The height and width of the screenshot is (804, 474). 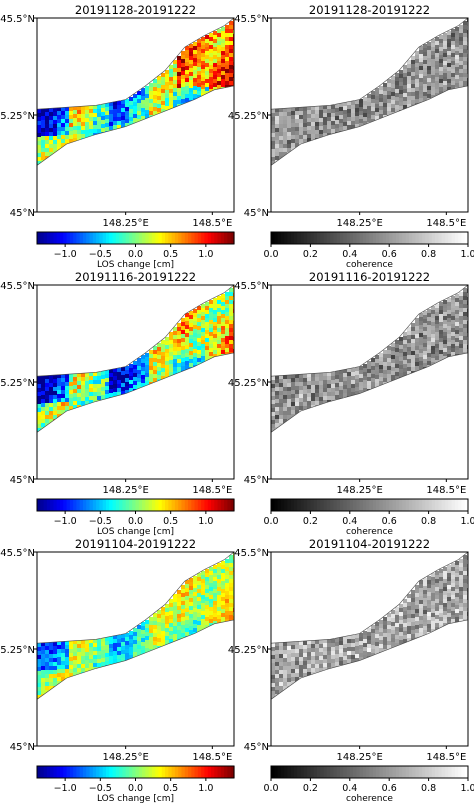 I want to click on colorbar-tick-label: −0.5, so click(x=100, y=254).